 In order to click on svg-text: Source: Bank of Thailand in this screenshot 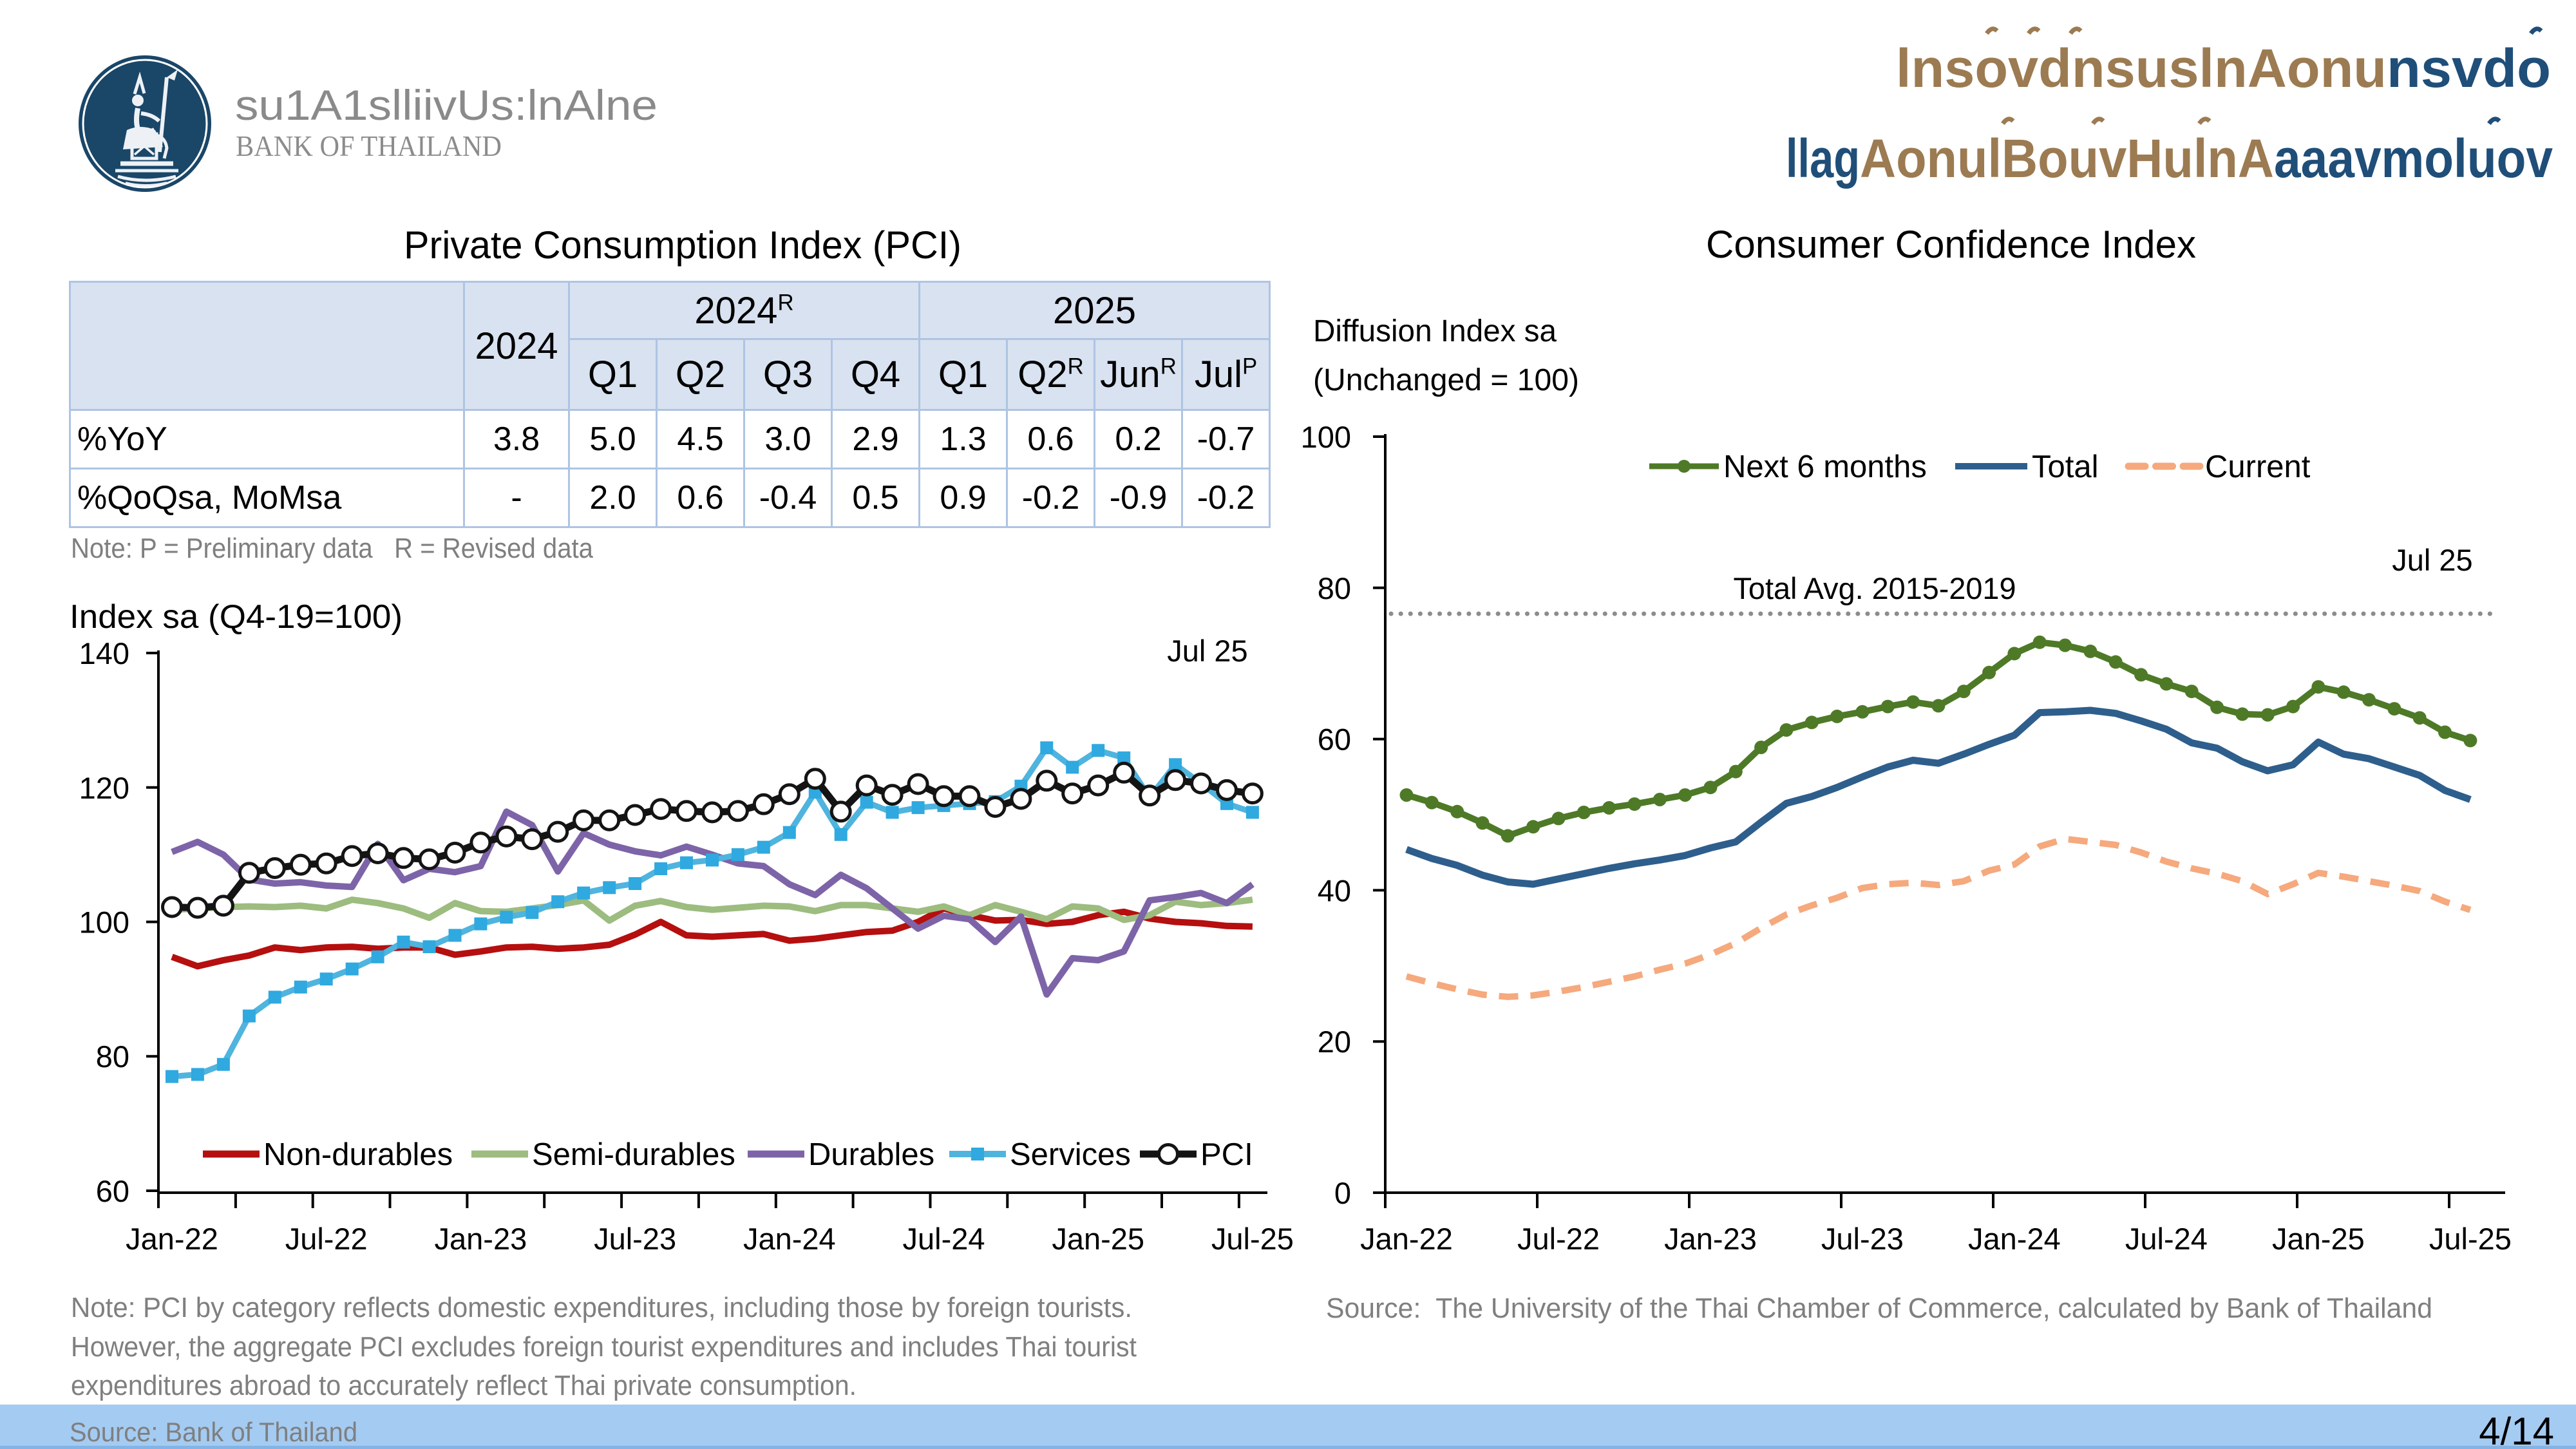, I will do `click(214, 1432)`.